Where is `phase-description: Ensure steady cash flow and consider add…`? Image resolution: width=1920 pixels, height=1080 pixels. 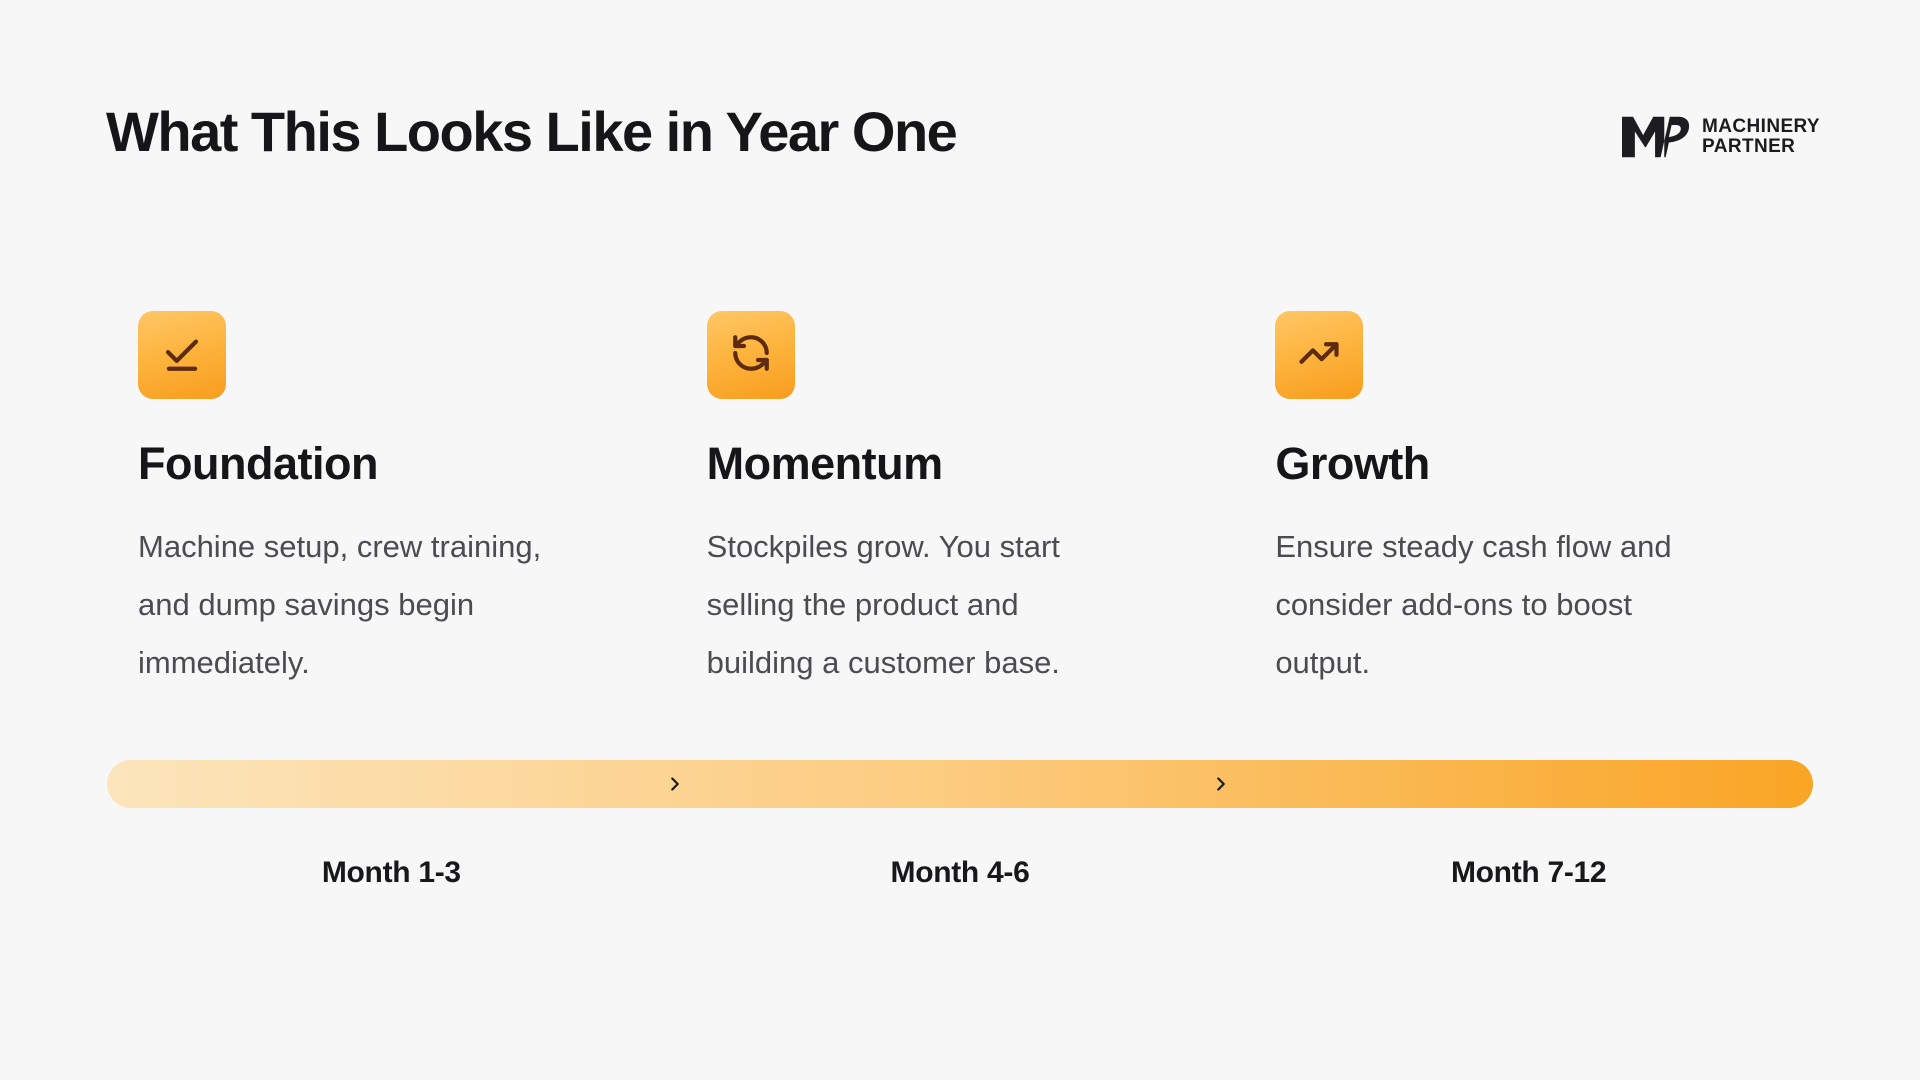 phase-description: Ensure steady cash flow and consider add… is located at coordinates (1473, 604).